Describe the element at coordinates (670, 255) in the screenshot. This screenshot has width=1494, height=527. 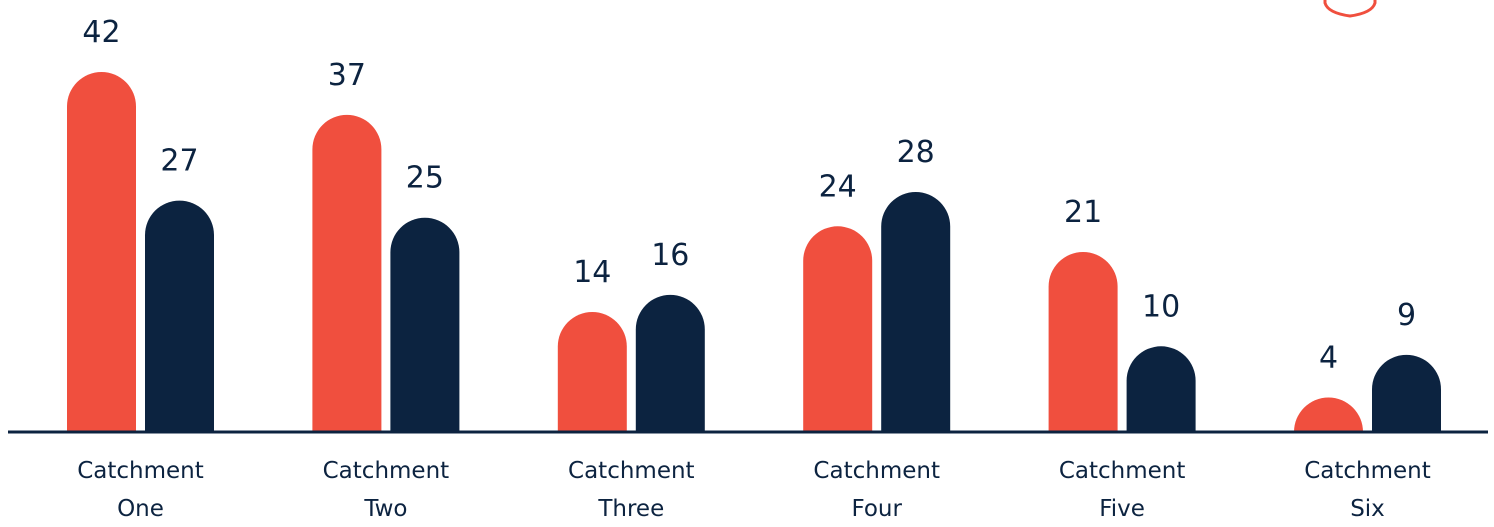
I see `data-label-series-2-cat-3: 16` at that location.